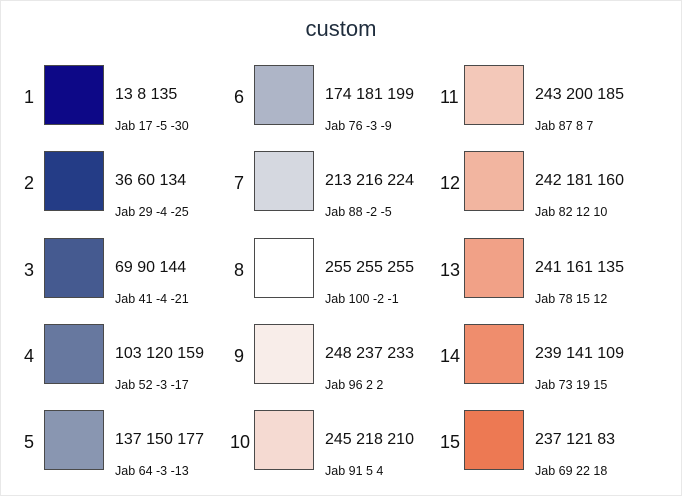  Describe the element at coordinates (29, 183) in the screenshot. I see `swatch-index: 2` at that location.